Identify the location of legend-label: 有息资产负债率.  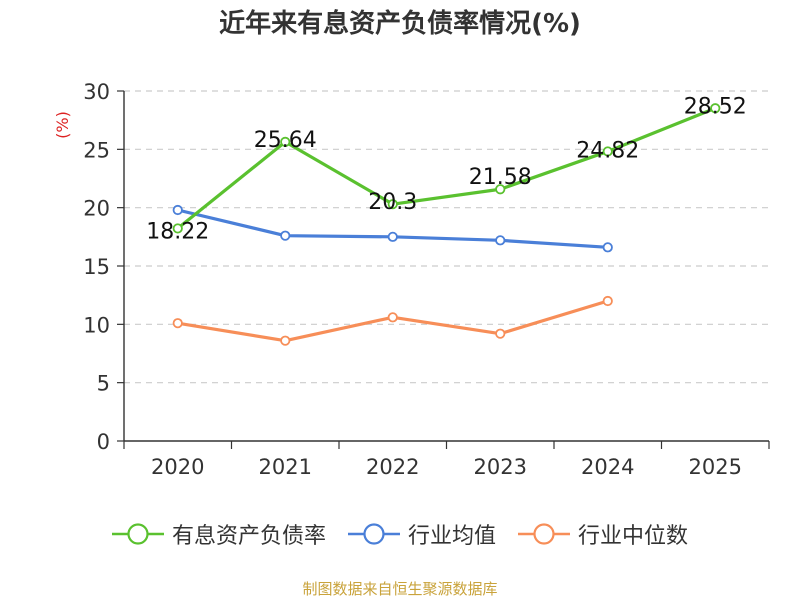
(248, 536).